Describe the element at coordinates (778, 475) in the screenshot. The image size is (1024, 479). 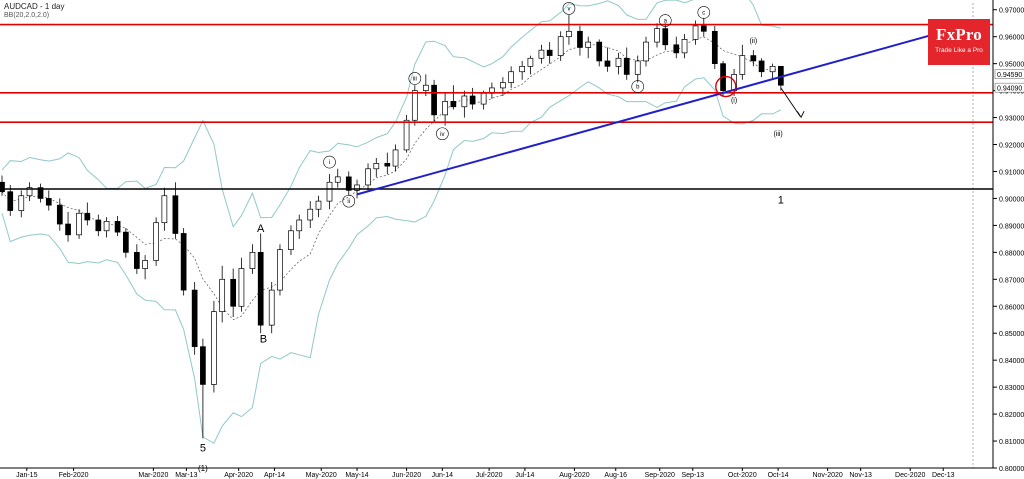
I see `x-tick-label: Oct-14` at that location.